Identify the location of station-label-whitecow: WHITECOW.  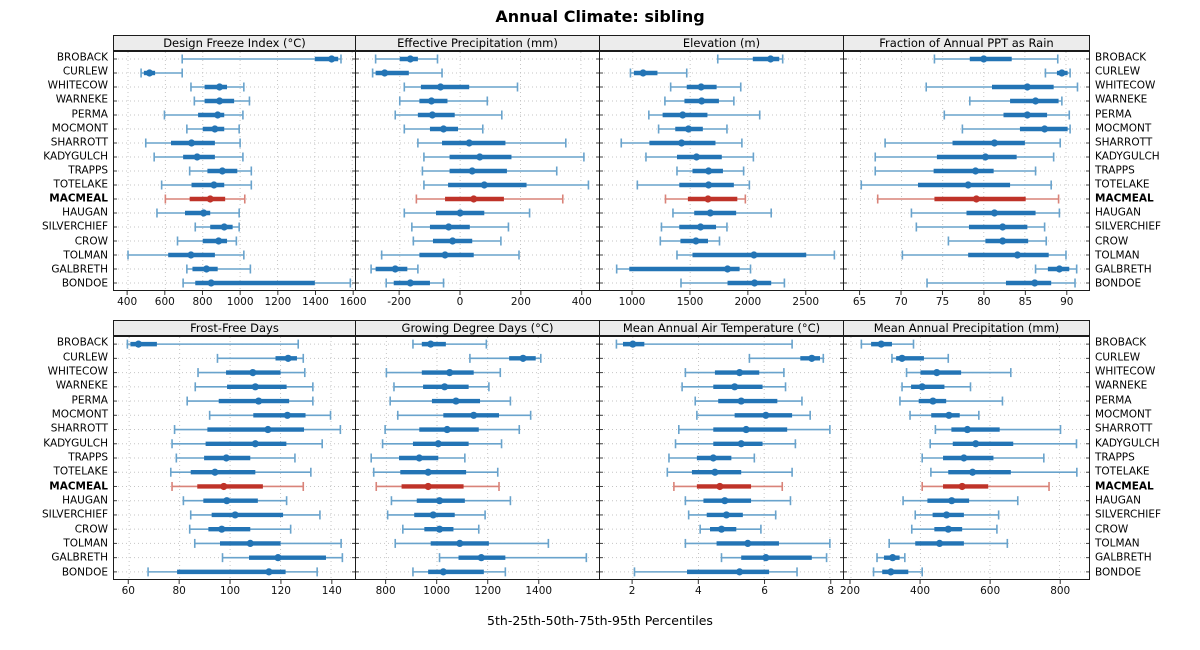
(77, 371).